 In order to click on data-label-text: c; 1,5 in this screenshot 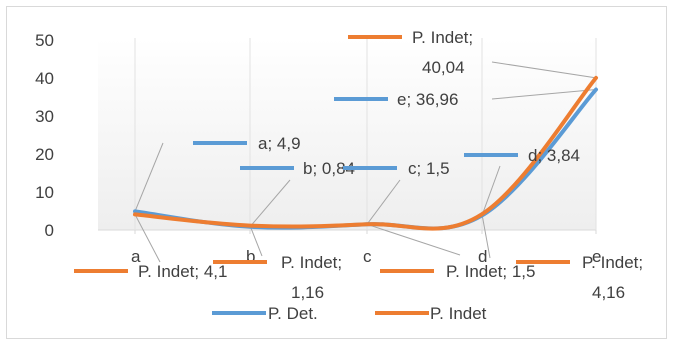, I will do `click(429, 168)`.